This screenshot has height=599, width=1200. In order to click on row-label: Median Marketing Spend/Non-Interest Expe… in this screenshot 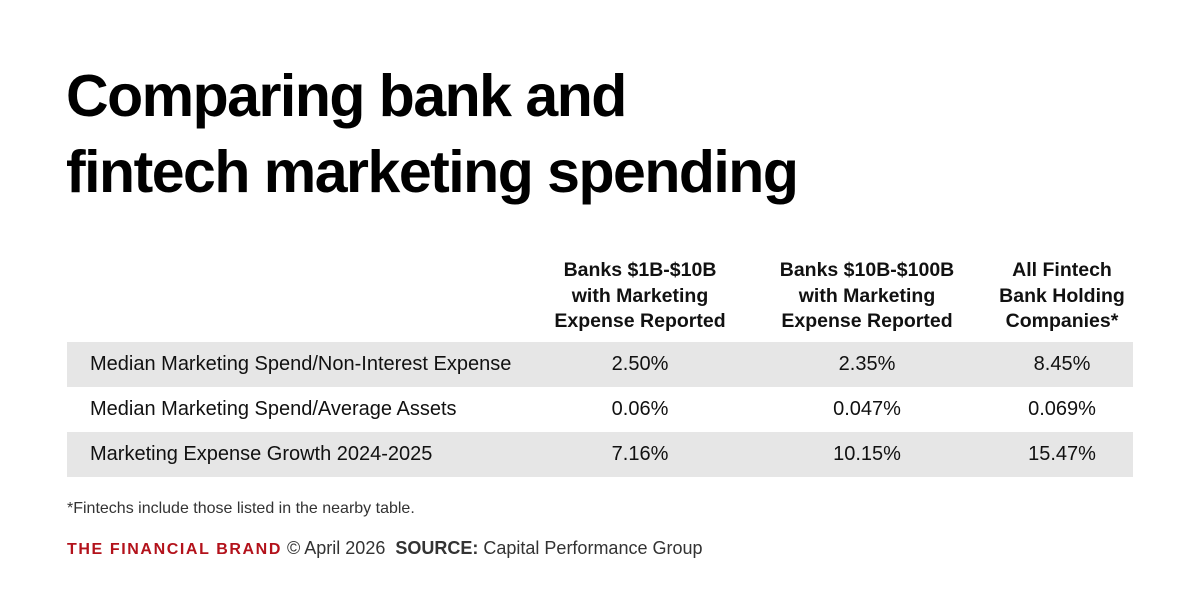, I will do `click(301, 364)`.